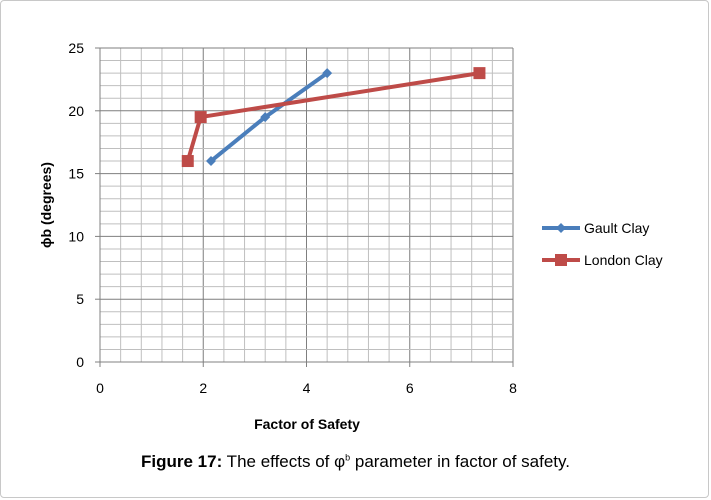 Image resolution: width=711 pixels, height=500 pixels. What do you see at coordinates (203, 388) in the screenshot?
I see `x-tick-label: 2` at bounding box center [203, 388].